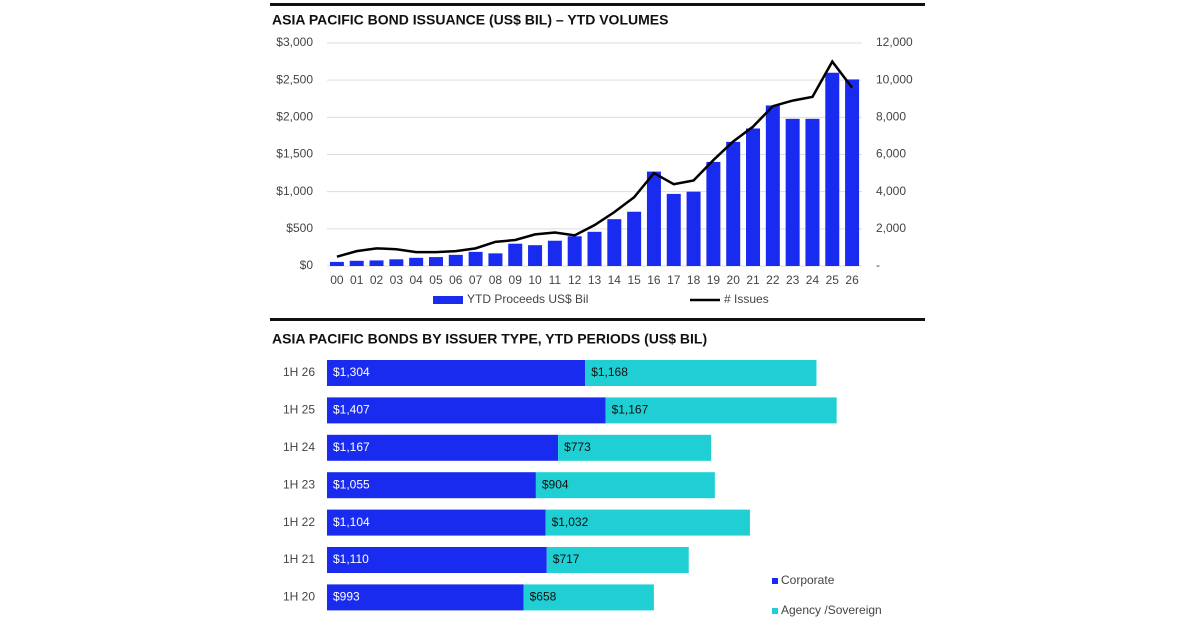 This screenshot has width=1200, height=630. What do you see at coordinates (634, 280) in the screenshot?
I see `x-tick-label: 15` at bounding box center [634, 280].